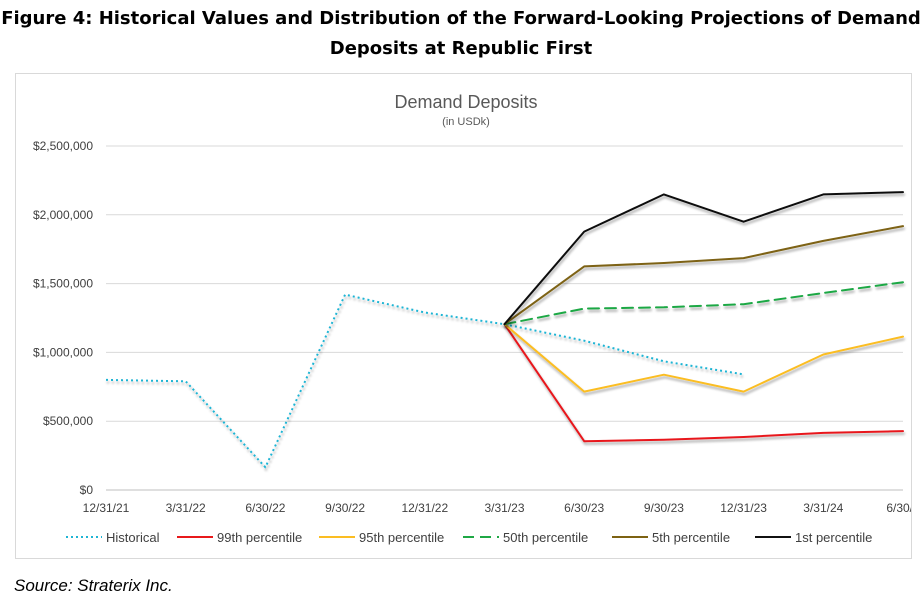  Describe the element at coordinates (265, 508) in the screenshot. I see `x-tick-label: 6/30/22` at that location.